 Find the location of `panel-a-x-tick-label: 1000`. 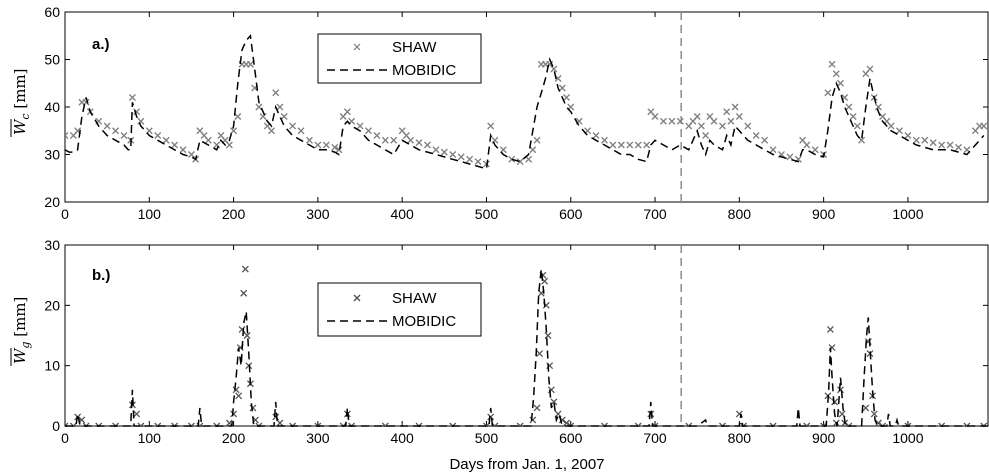

panel-a-x-tick-label: 1000 is located at coordinates (907, 214).